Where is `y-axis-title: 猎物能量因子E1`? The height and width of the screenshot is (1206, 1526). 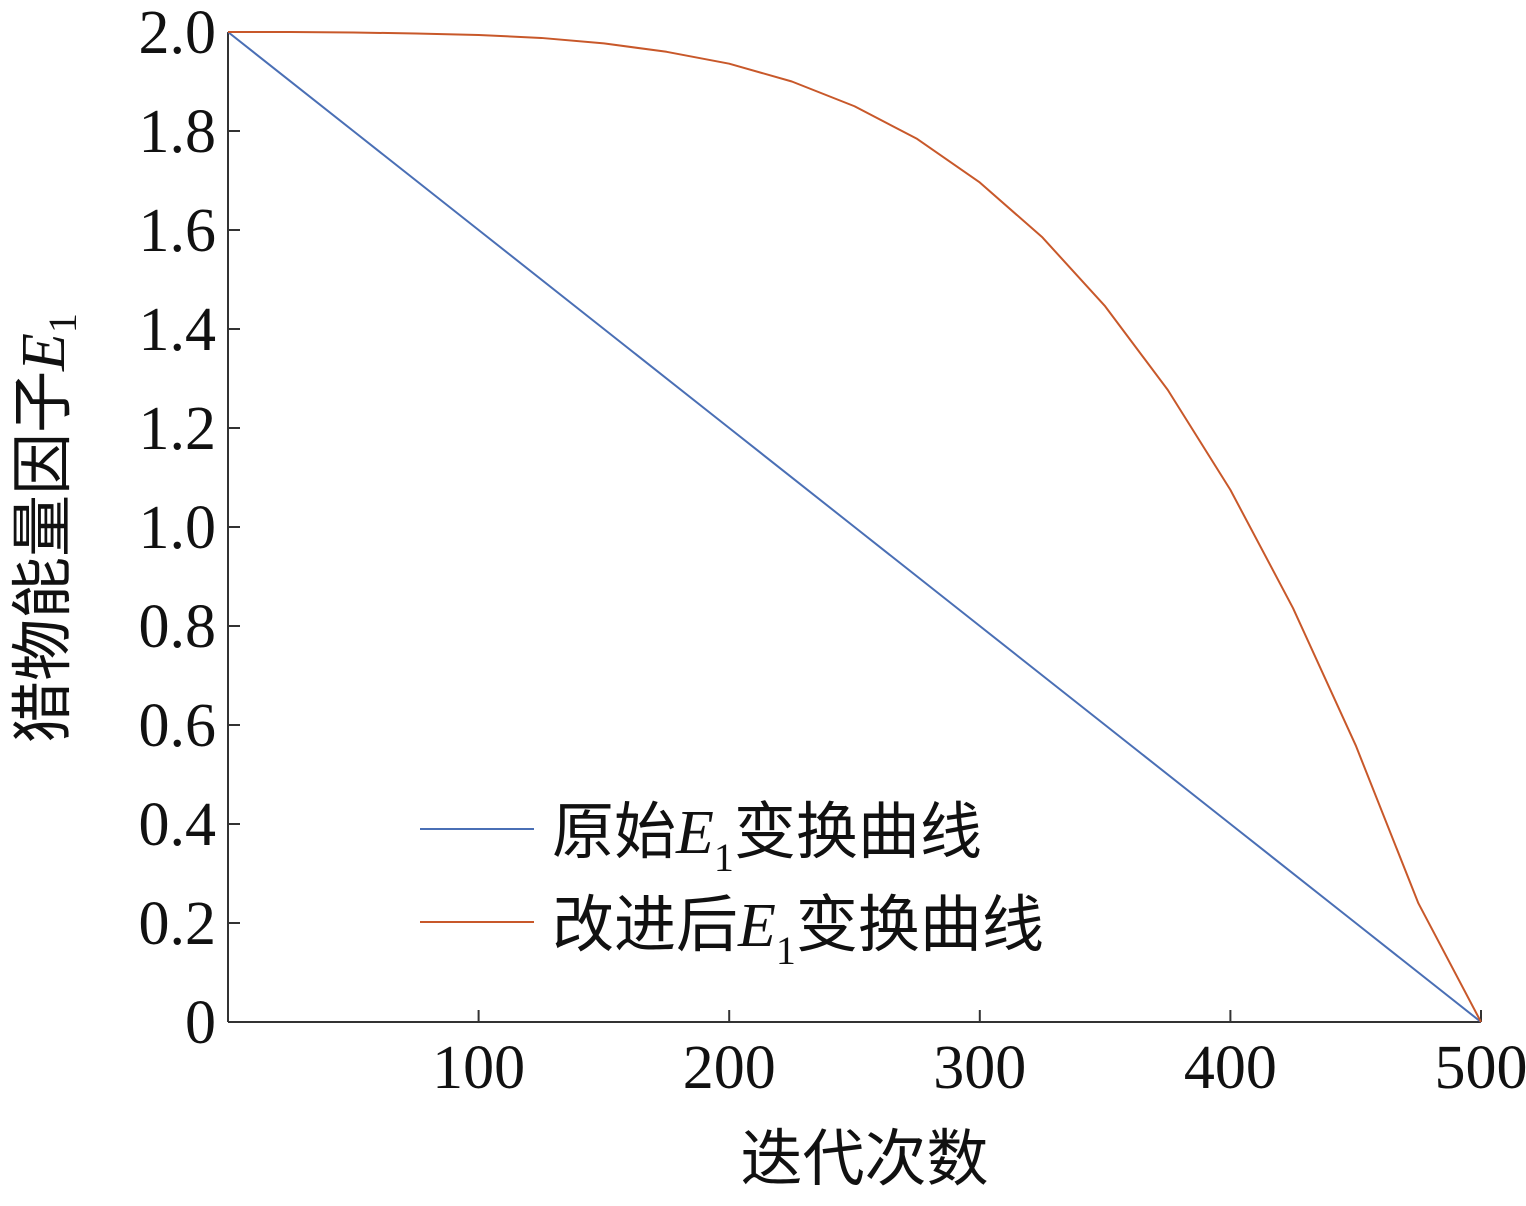 y-axis-title: 猎物能量因子E1 is located at coordinates (45, 528).